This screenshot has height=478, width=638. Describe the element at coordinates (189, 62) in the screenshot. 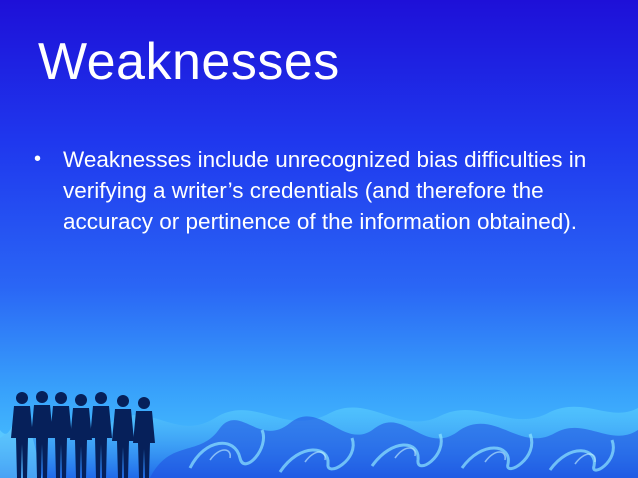

I see `slide-title: Weaknesses` at that location.